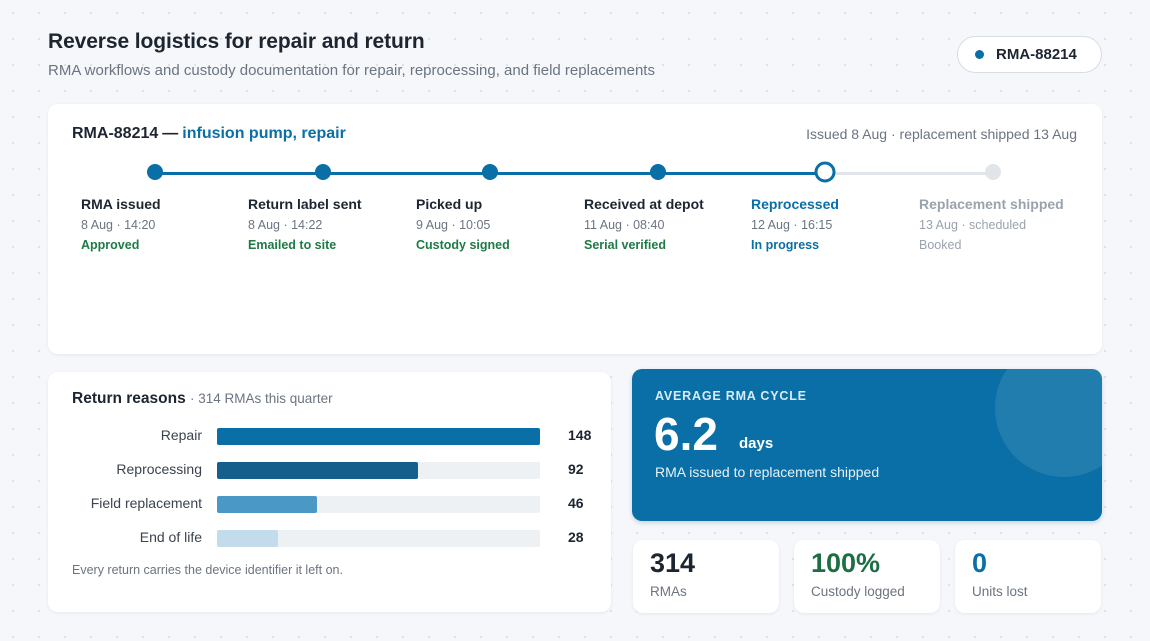 The width and height of the screenshot is (1150, 641). I want to click on reason-label: Reprocessing, so click(159, 469).